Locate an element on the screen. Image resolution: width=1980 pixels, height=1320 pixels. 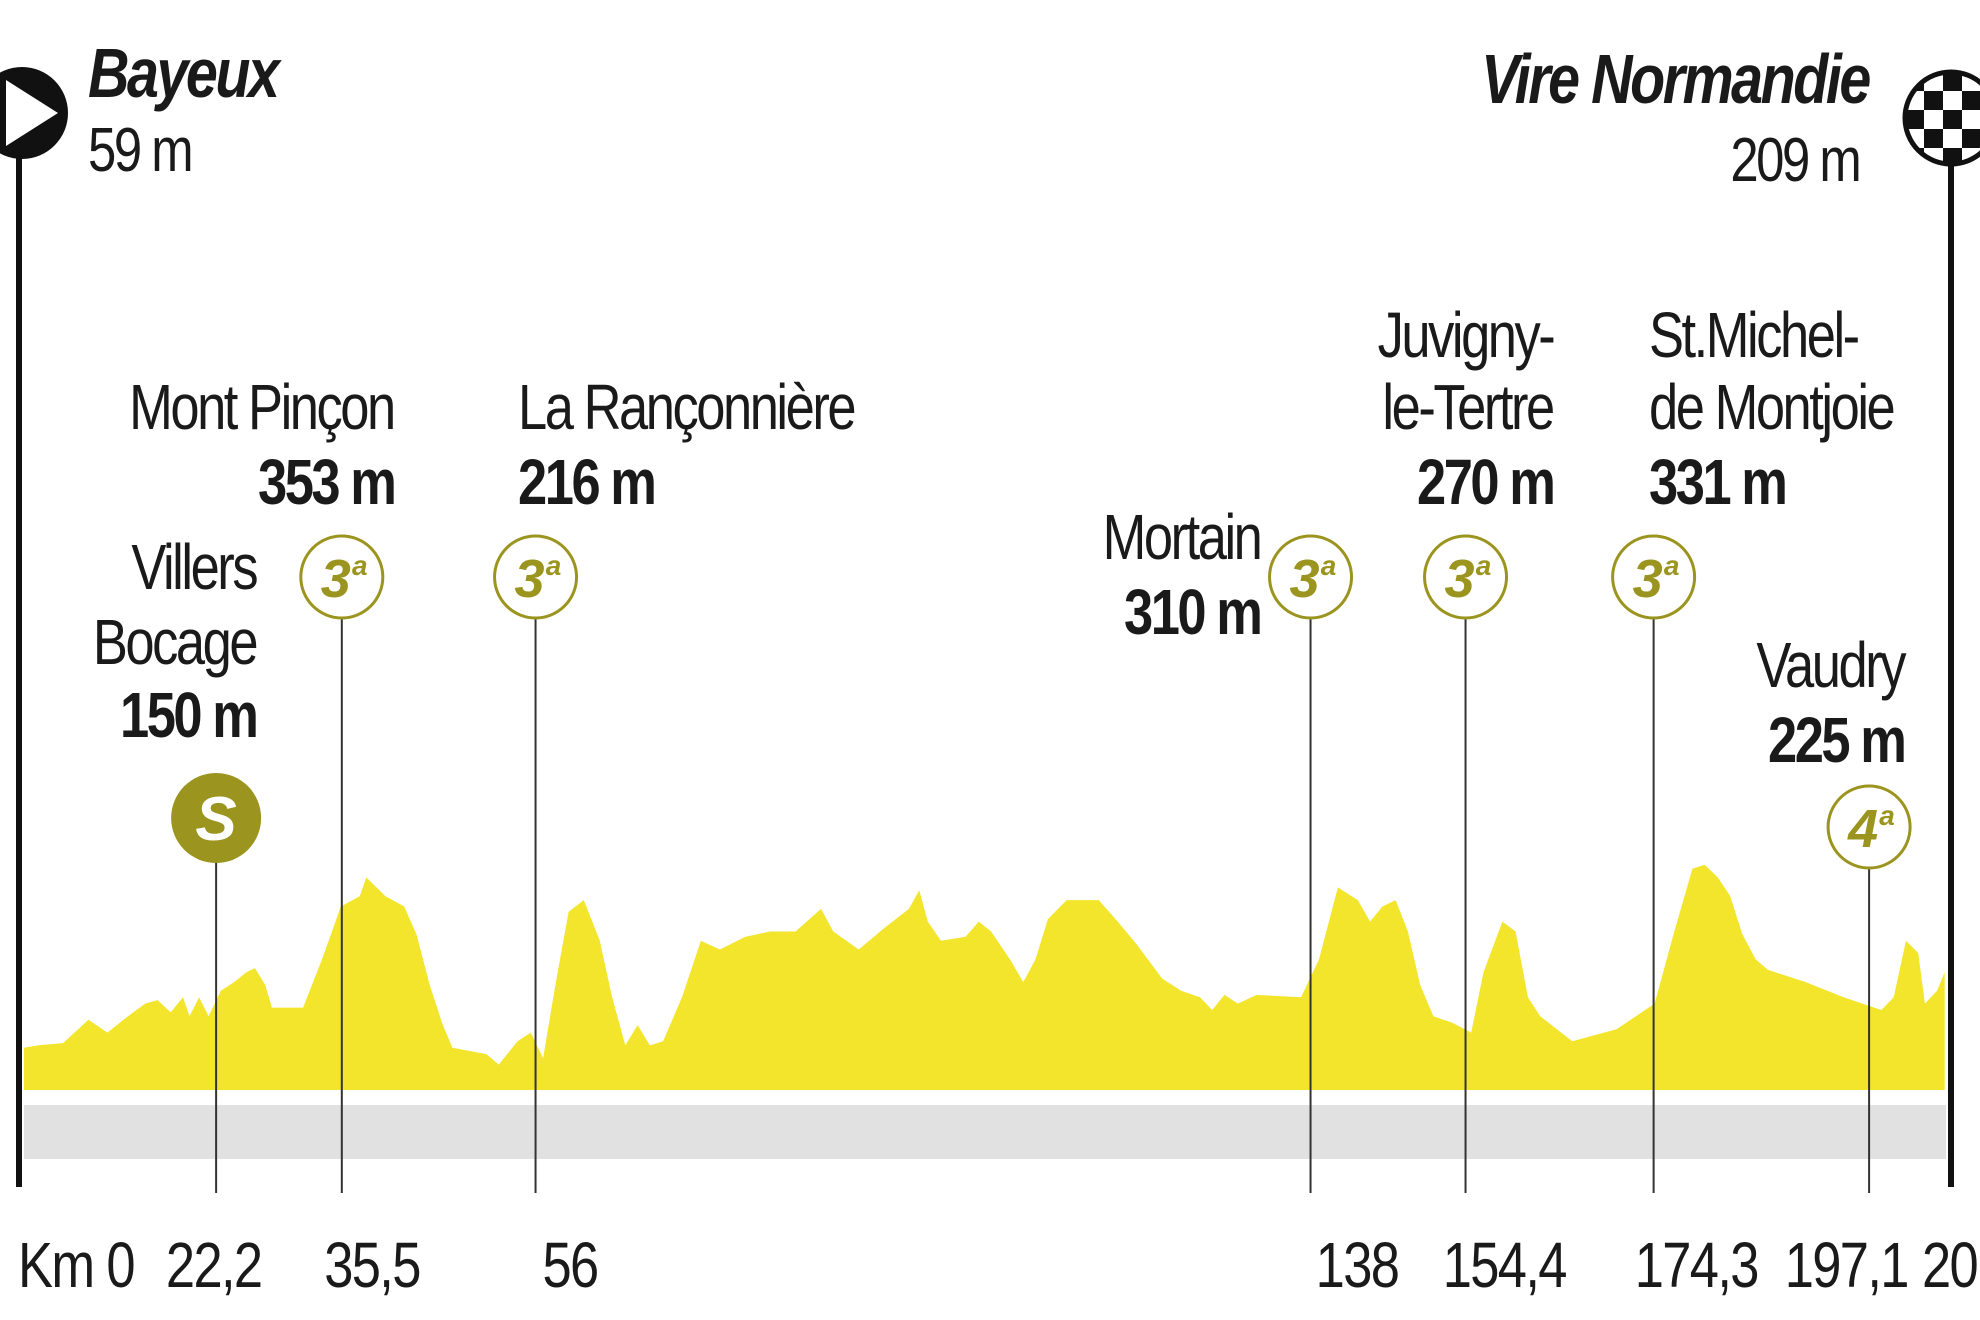
climb-name-st-michel-line2: de Montjoie is located at coordinates (1772, 407).